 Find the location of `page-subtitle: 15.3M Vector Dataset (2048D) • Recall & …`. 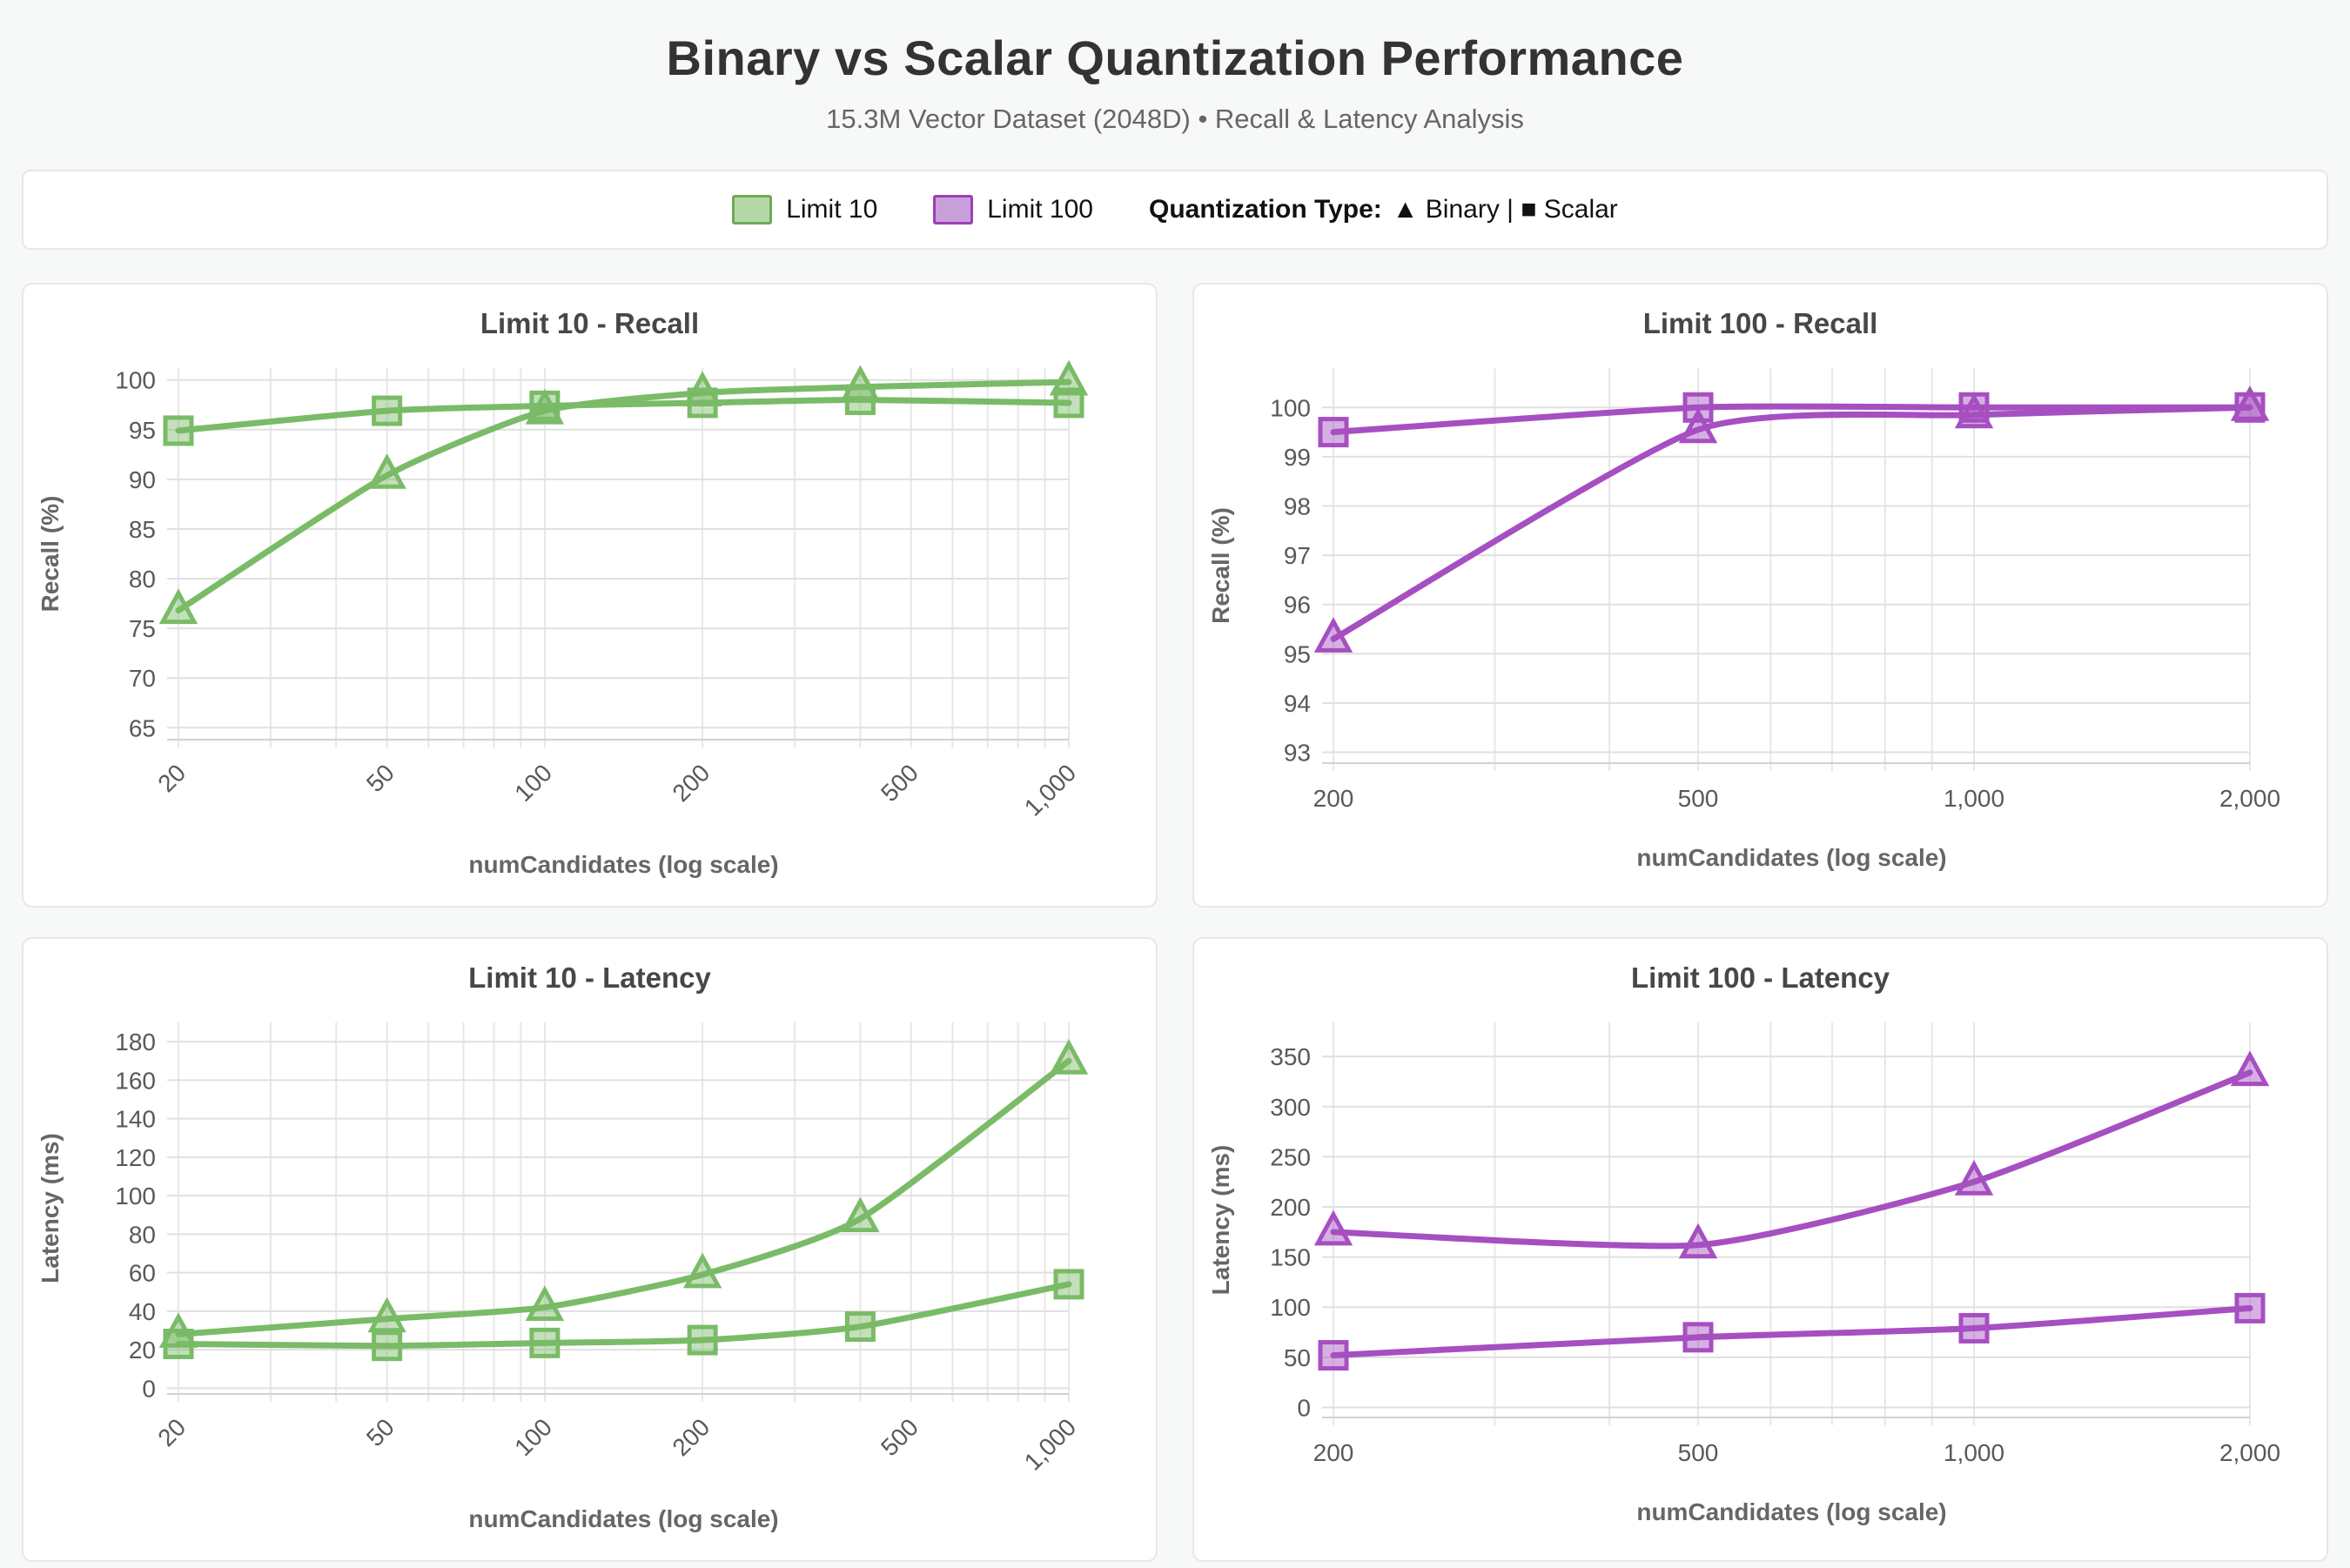

page-subtitle: 15.3M Vector Dataset (2048D) • Recall & … is located at coordinates (1175, 119).